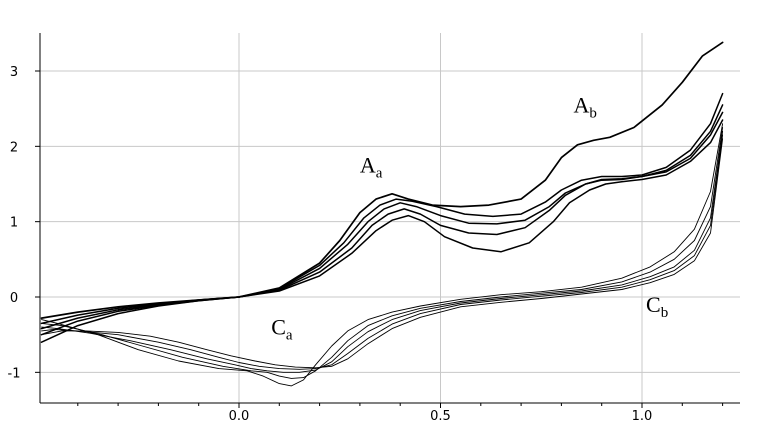 This screenshot has width=760, height=421. I want to click on x-tick-label-1: 0.5, so click(440, 415).